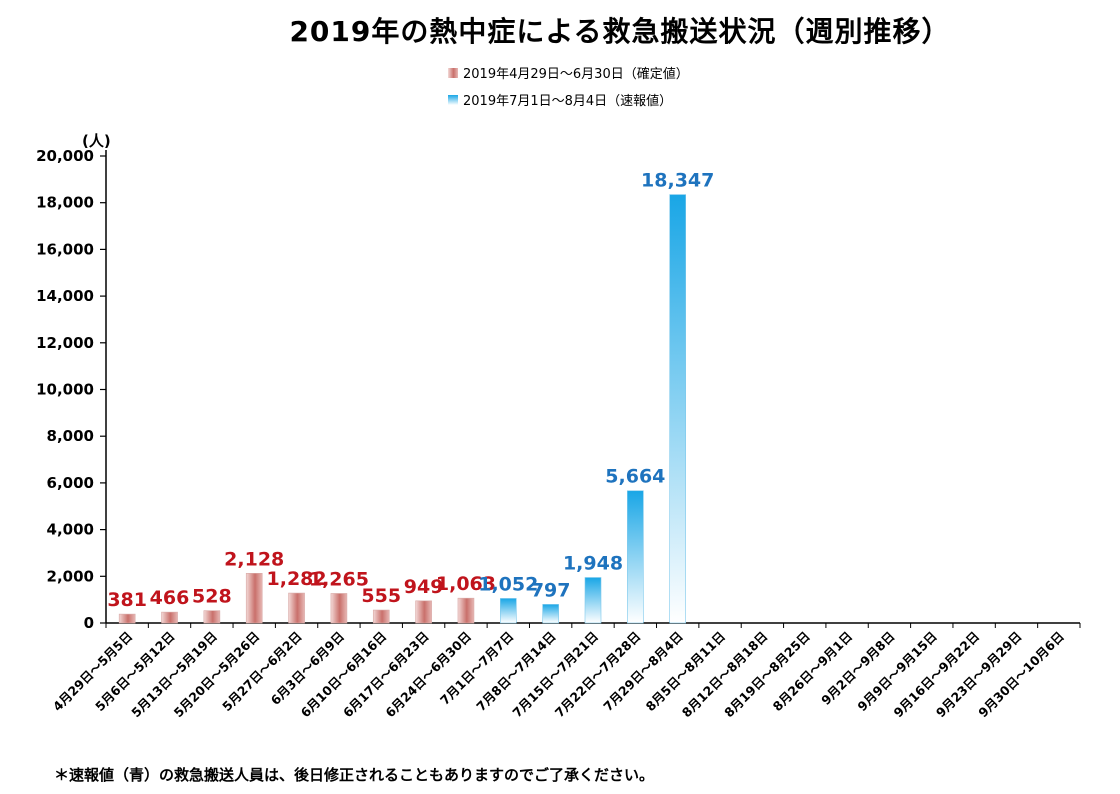 The height and width of the screenshot is (794, 1120). I want to click on data-label: 2,128, so click(254, 559).